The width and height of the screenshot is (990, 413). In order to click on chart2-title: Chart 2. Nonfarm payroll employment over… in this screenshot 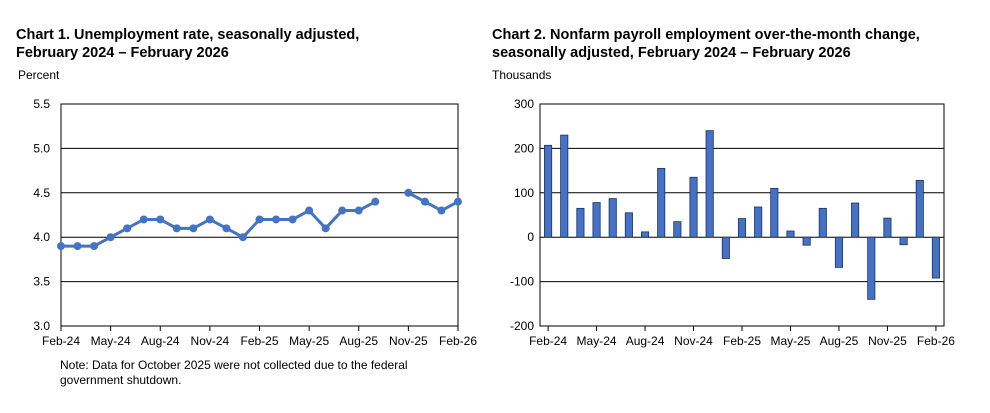, I will do `click(706, 44)`.